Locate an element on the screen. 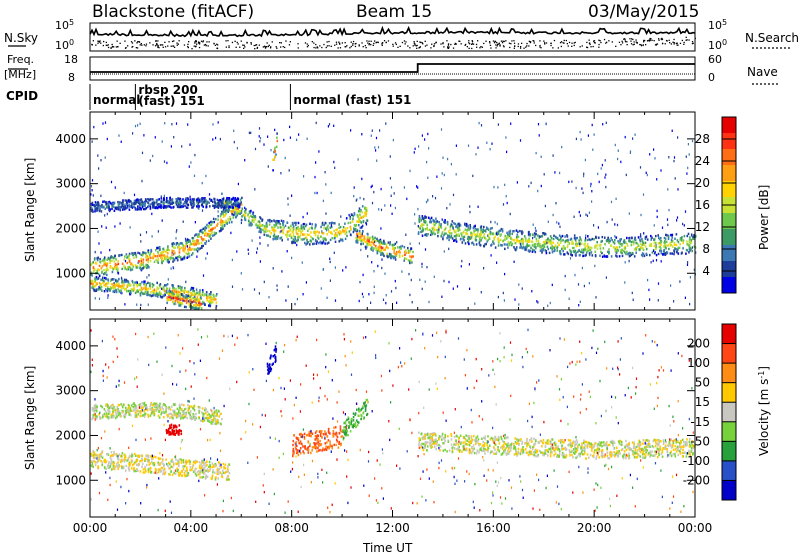 This screenshot has height=554, width=800. colorbar-swatch is located at coordinates (729, 285).